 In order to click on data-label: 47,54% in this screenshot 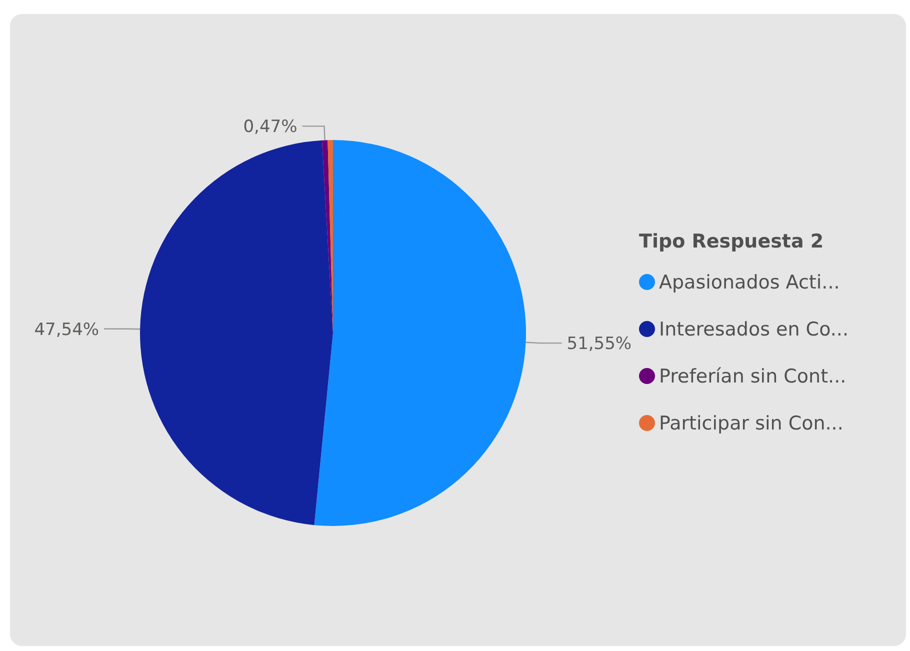, I will do `click(67, 330)`.